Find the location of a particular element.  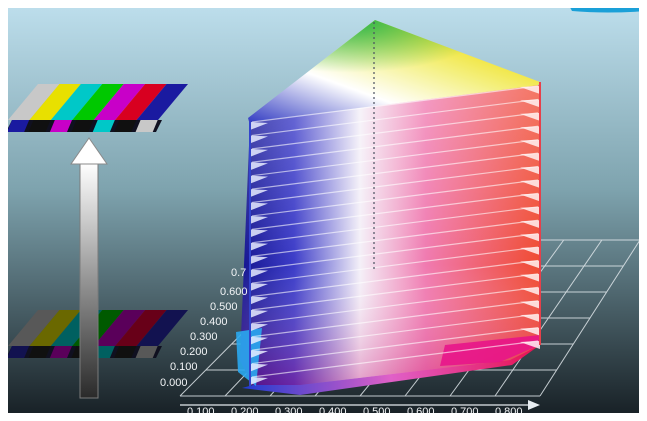

gamut-top-green is located at coordinates (394, 72).